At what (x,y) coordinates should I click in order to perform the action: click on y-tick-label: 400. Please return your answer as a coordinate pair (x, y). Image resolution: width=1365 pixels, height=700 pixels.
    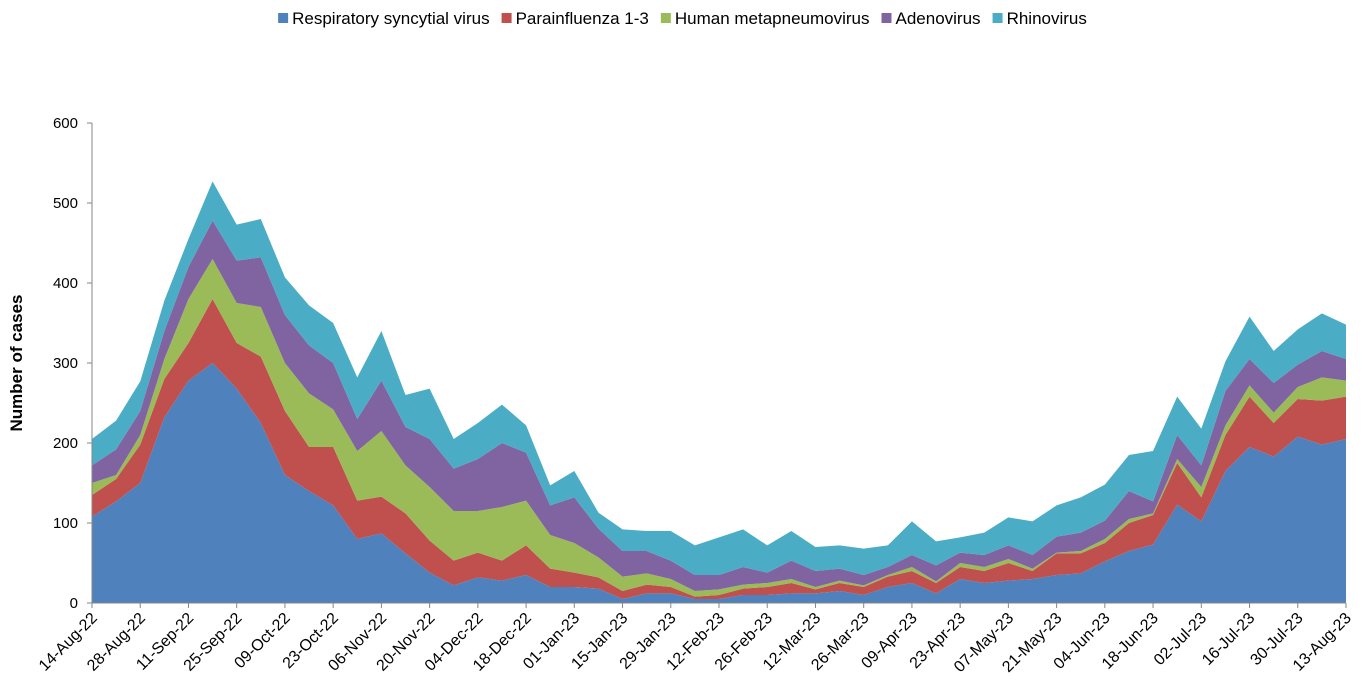
    Looking at the image, I should click on (65, 283).